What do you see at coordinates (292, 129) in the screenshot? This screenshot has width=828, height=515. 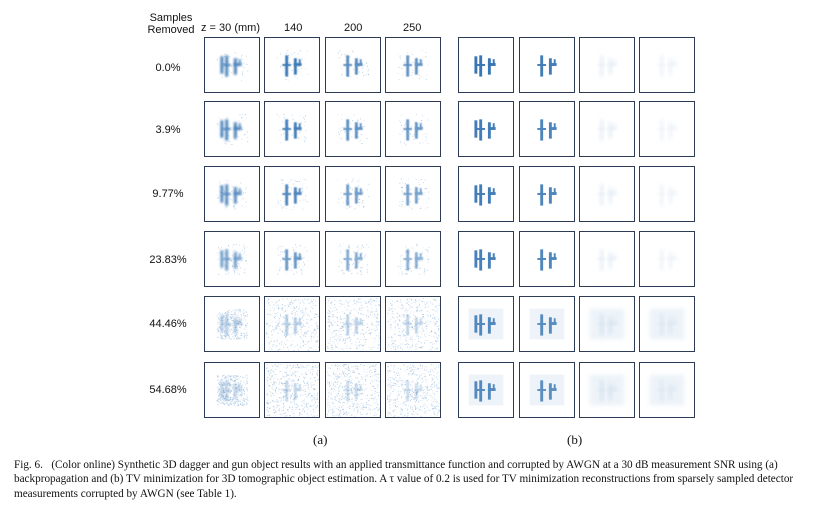 I see `backprop-tile-r1-c1` at bounding box center [292, 129].